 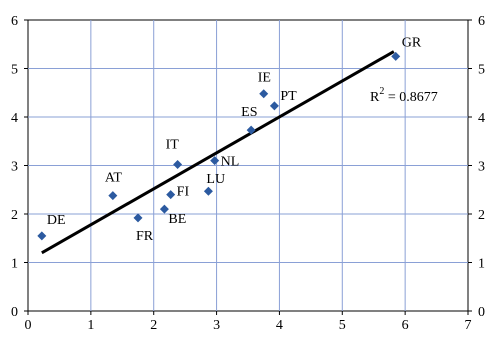 What do you see at coordinates (216, 325) in the screenshot?
I see `x-tick-label: 3` at bounding box center [216, 325].